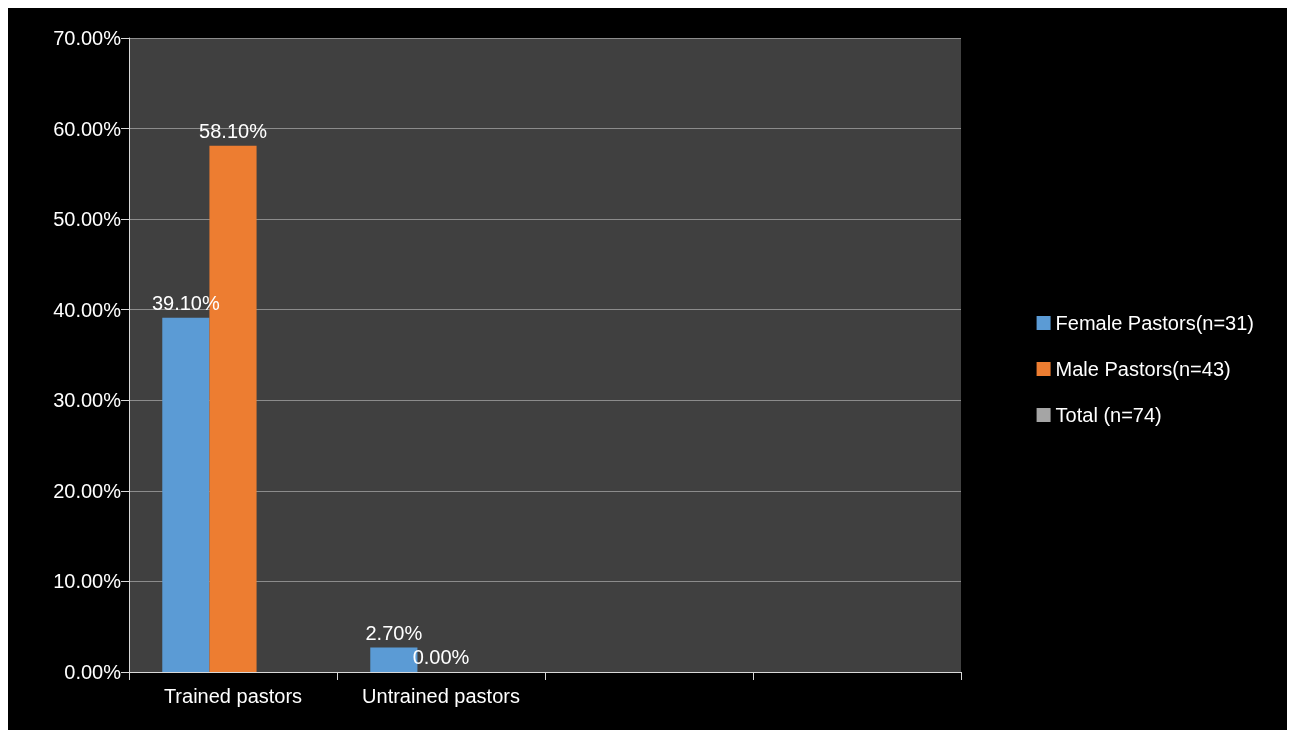 The image size is (1291, 734). I want to click on y-tick-label: 0.00%, so click(93, 672).